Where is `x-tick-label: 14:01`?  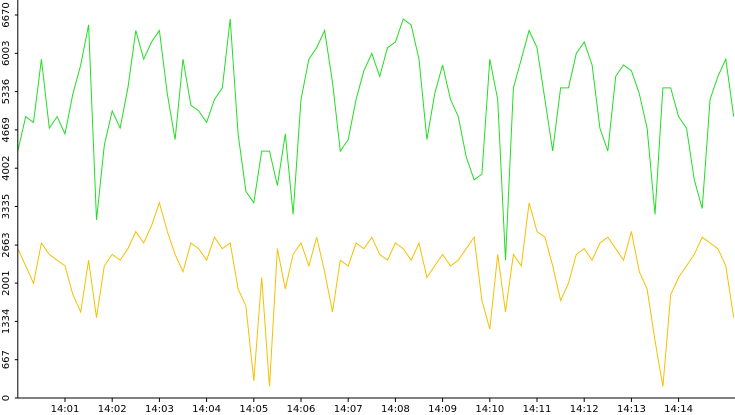
x-tick-label: 14:01 is located at coordinates (65, 409).